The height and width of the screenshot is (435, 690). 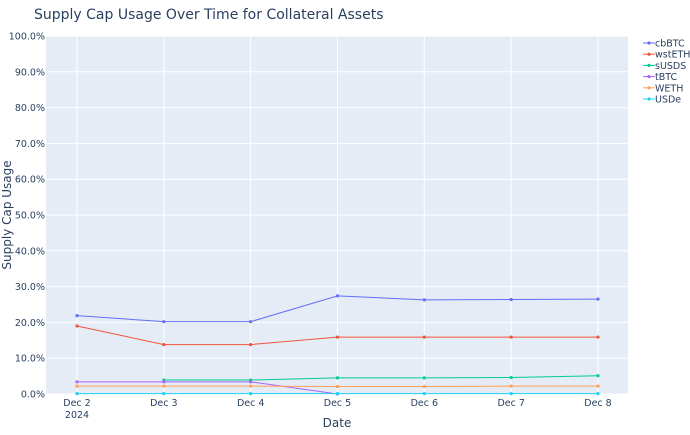 I want to click on legend-label-weth: WETH, so click(x=669, y=88).